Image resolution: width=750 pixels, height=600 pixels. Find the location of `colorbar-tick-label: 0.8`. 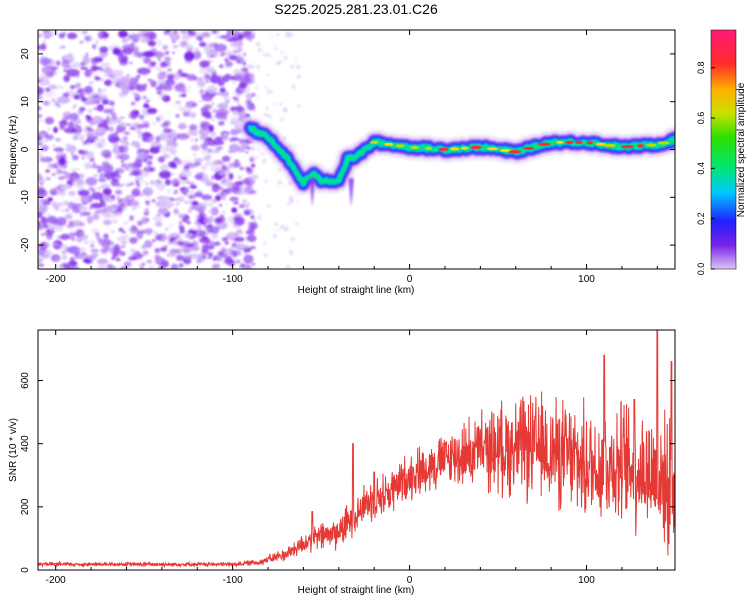

colorbar-tick-label: 0.8 is located at coordinates (701, 67).